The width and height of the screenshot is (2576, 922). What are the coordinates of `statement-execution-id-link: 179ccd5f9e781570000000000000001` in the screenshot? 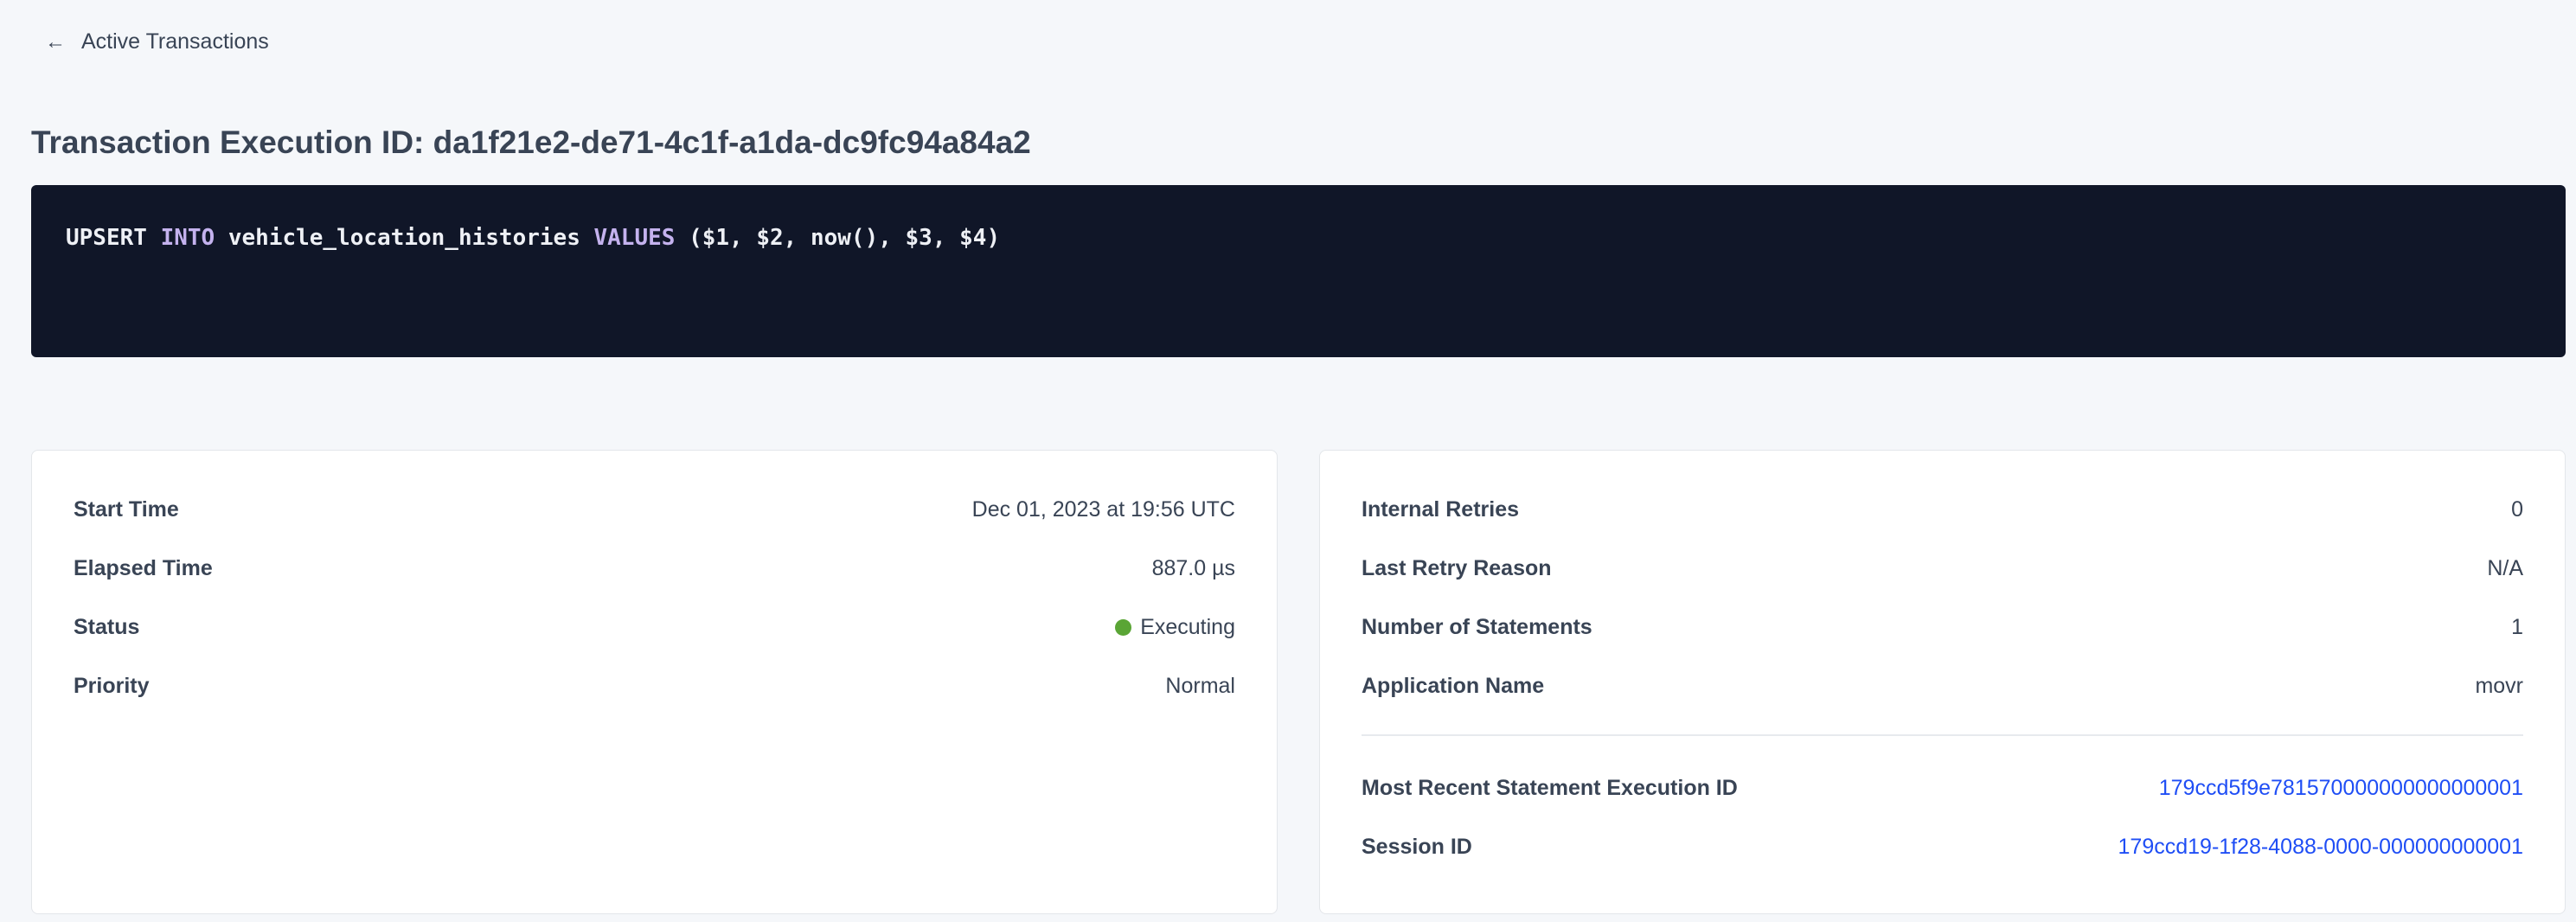 It's located at (2340, 787).